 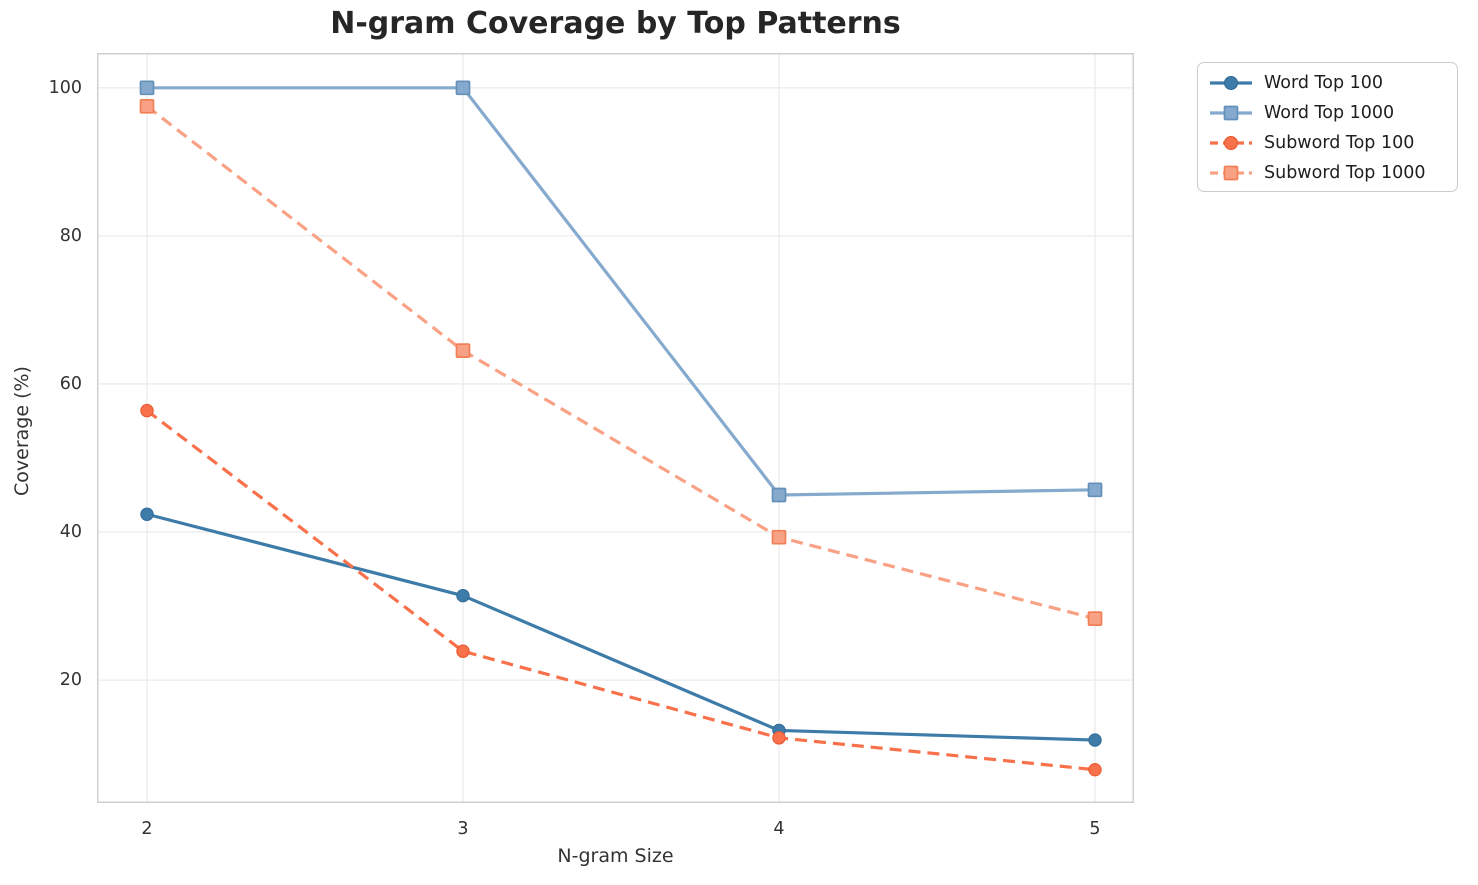 I want to click on legend-item-subword-top-1000: Subword Top 1000, so click(x=1327, y=173).